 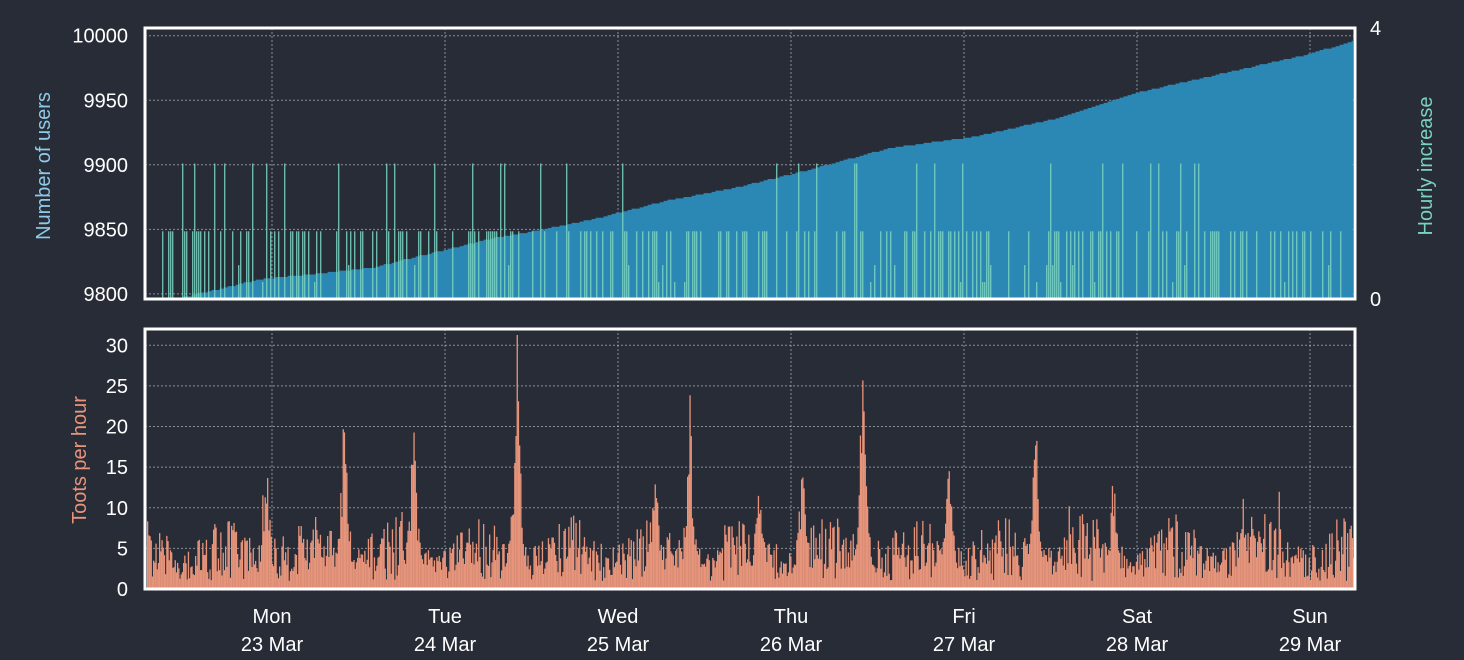 I want to click on toots-tick-label: 10, so click(x=117, y=509).